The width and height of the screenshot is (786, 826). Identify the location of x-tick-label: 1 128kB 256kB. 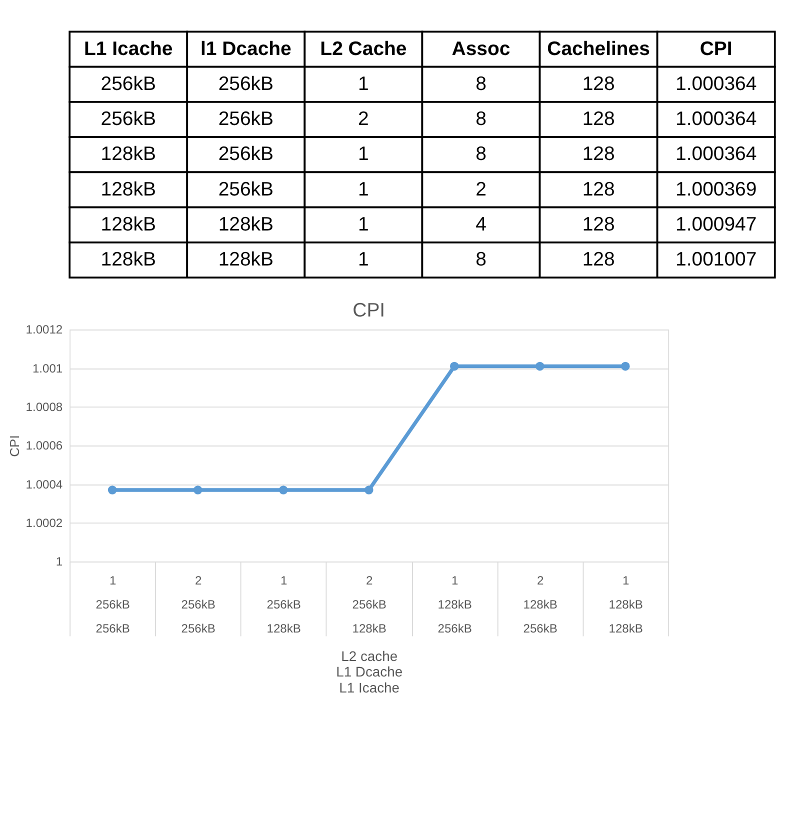
(455, 604).